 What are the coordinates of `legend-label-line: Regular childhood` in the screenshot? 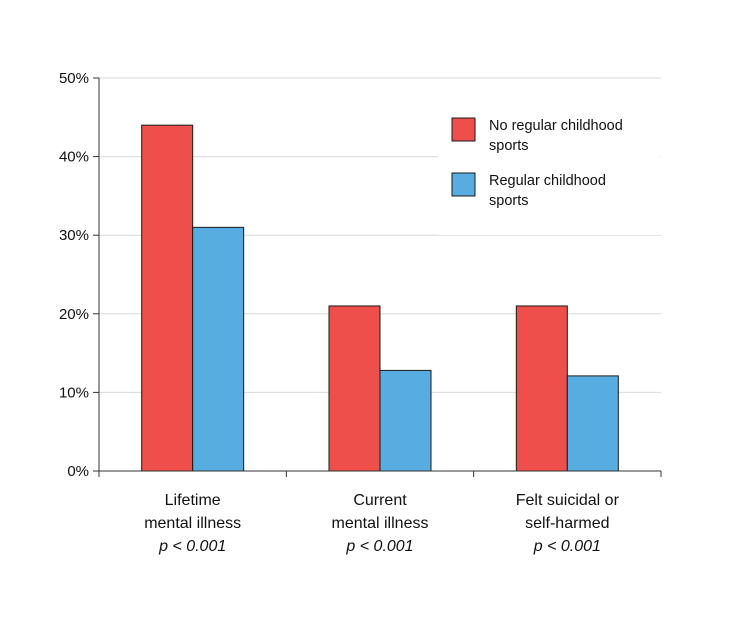 It's located at (547, 181).